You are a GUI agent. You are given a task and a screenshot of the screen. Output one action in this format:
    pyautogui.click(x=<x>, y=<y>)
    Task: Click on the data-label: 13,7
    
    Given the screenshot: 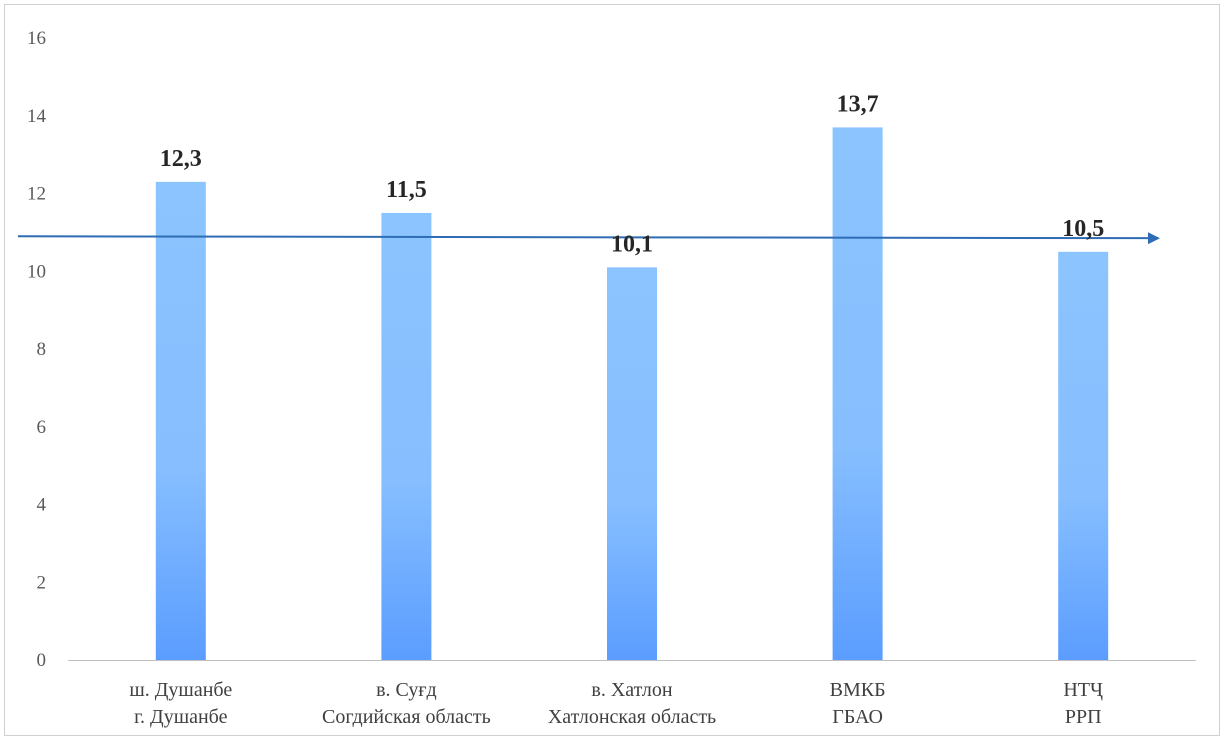 What is the action you would take?
    pyautogui.click(x=858, y=104)
    